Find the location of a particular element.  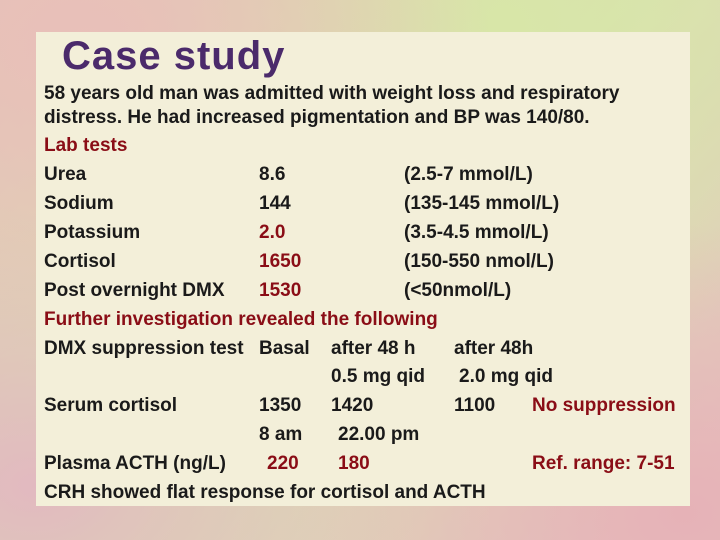

serum-cortisol-label: Serum cortisol is located at coordinates (111, 405).